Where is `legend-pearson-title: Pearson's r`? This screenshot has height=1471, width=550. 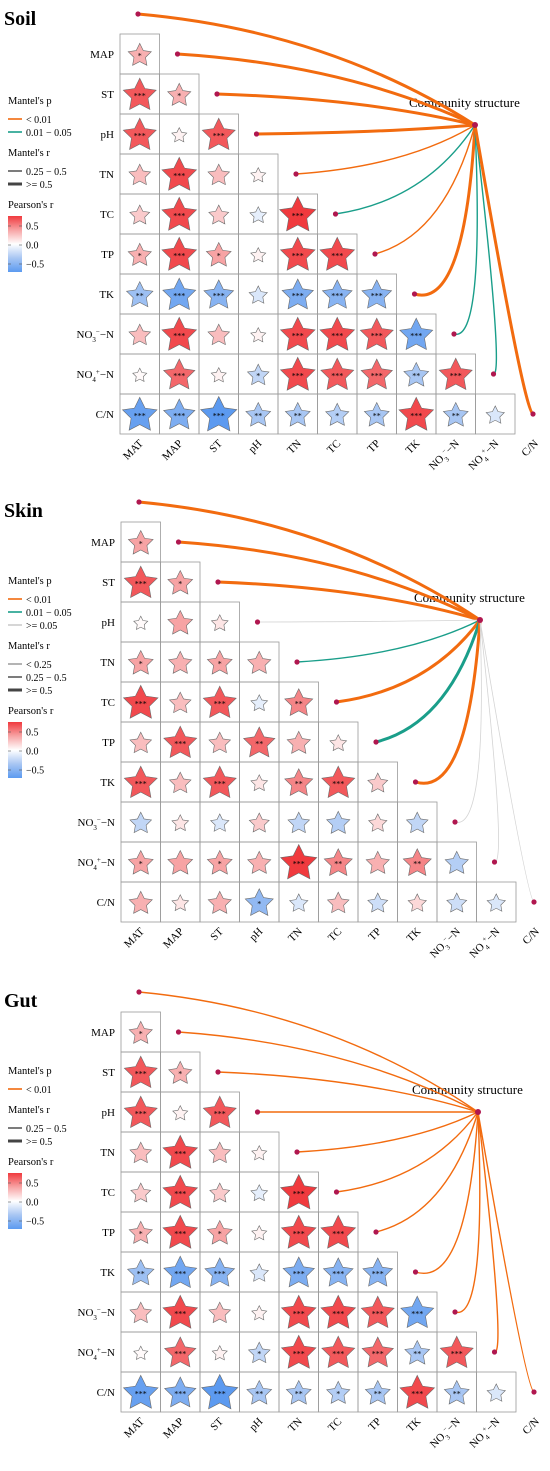
legend-pearson-title: Pearson's r is located at coordinates (31, 1162).